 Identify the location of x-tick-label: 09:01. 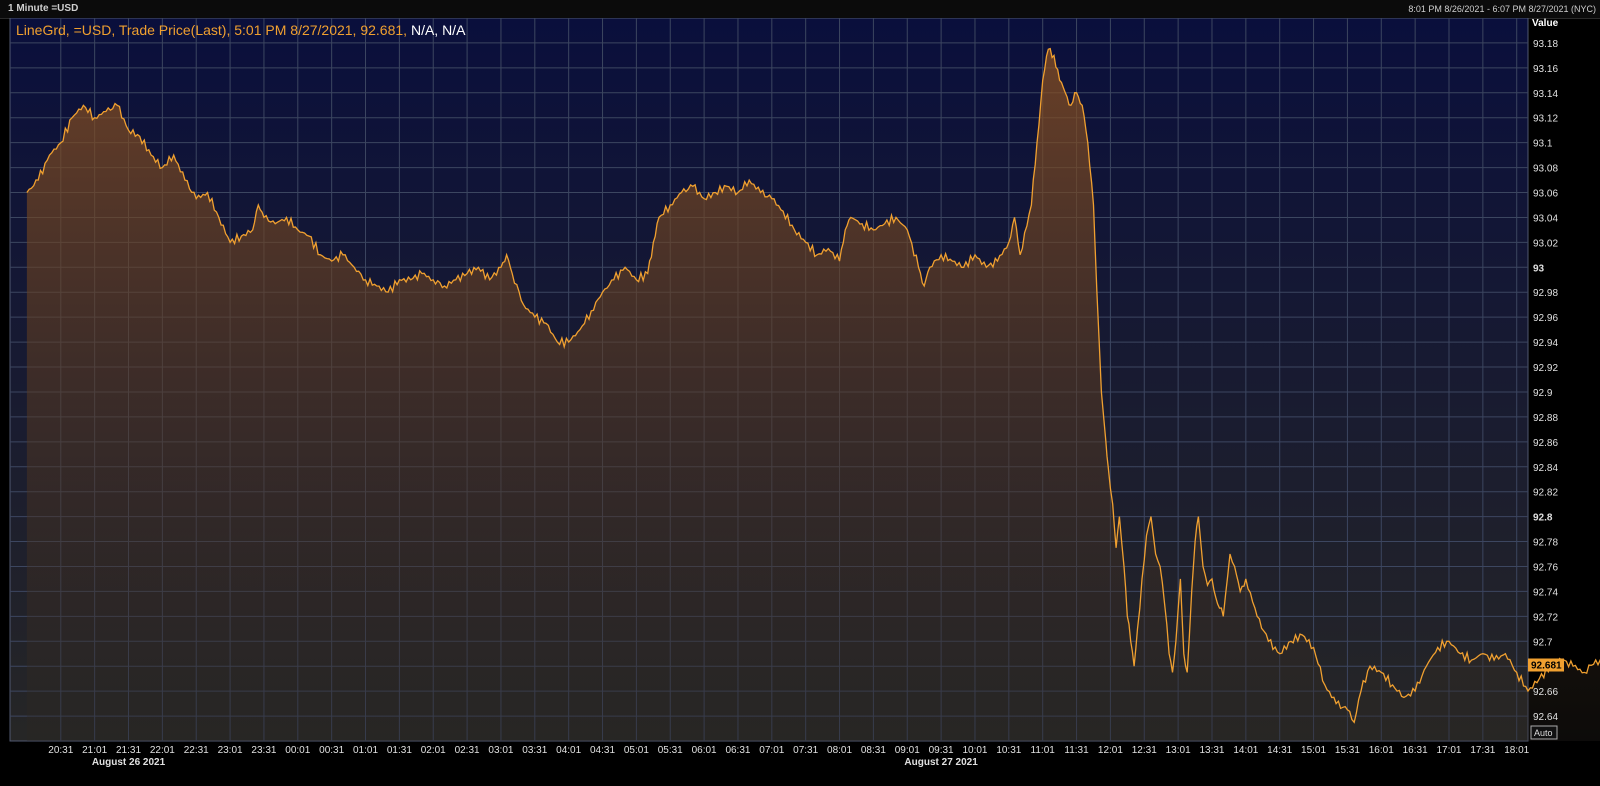
(907, 750).